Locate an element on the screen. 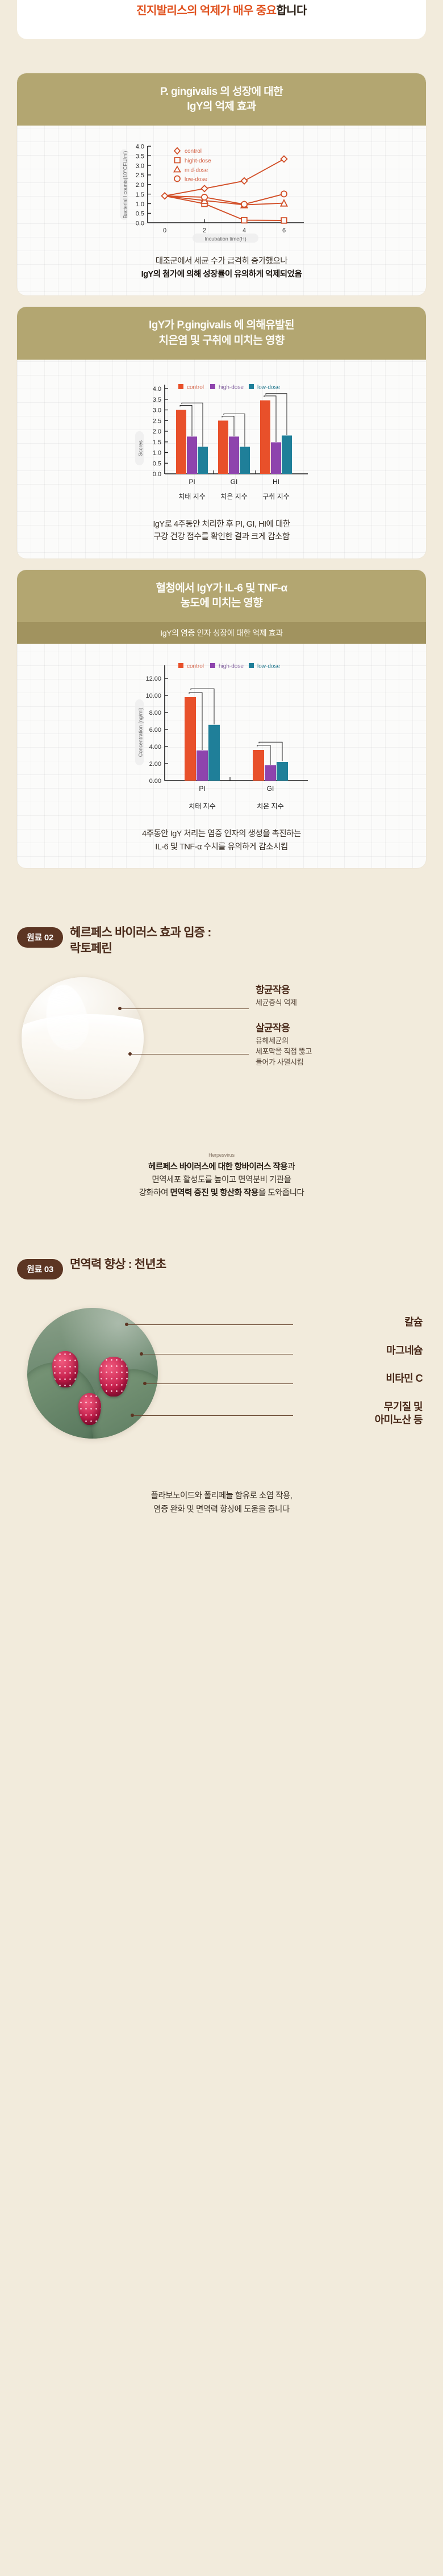 This screenshot has height=2576, width=443. bar-hi-high-dose is located at coordinates (276, 458).